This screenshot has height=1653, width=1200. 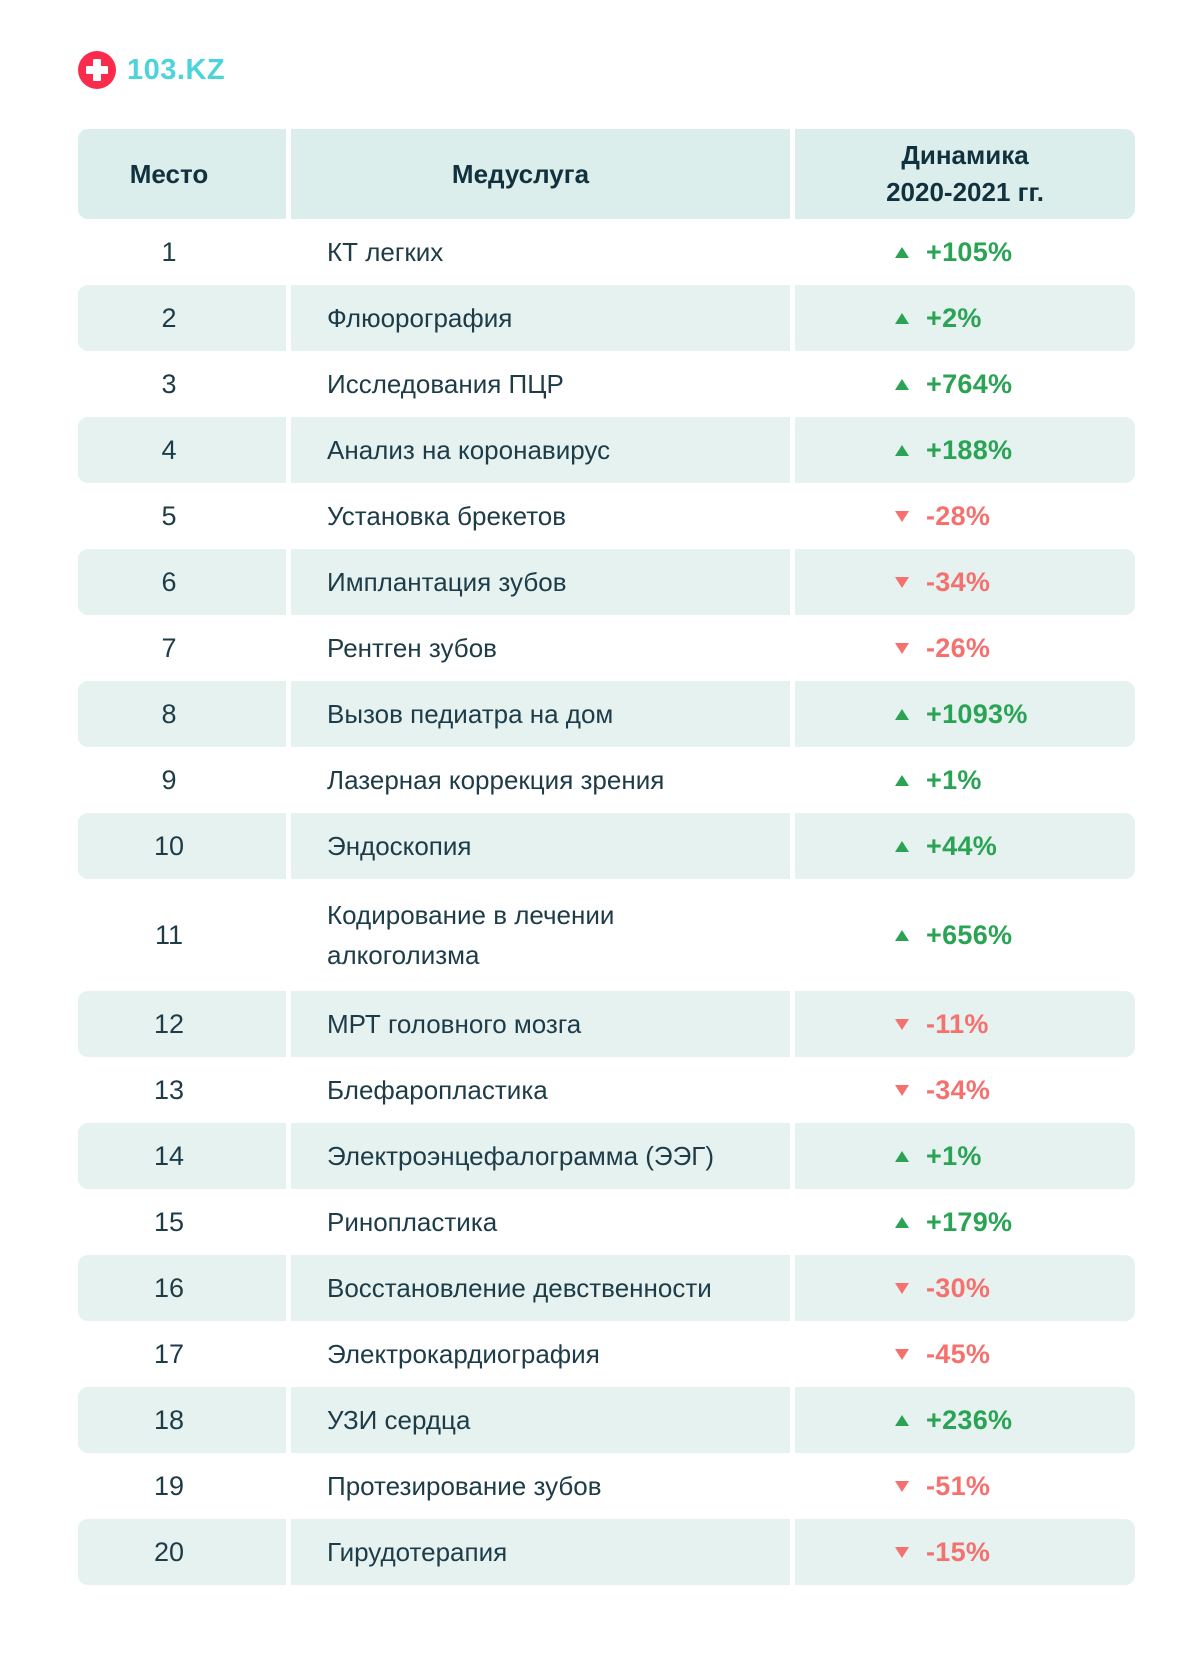 I want to click on table-row: 19 Протезирование зубов -51%, so click(x=606, y=1486).